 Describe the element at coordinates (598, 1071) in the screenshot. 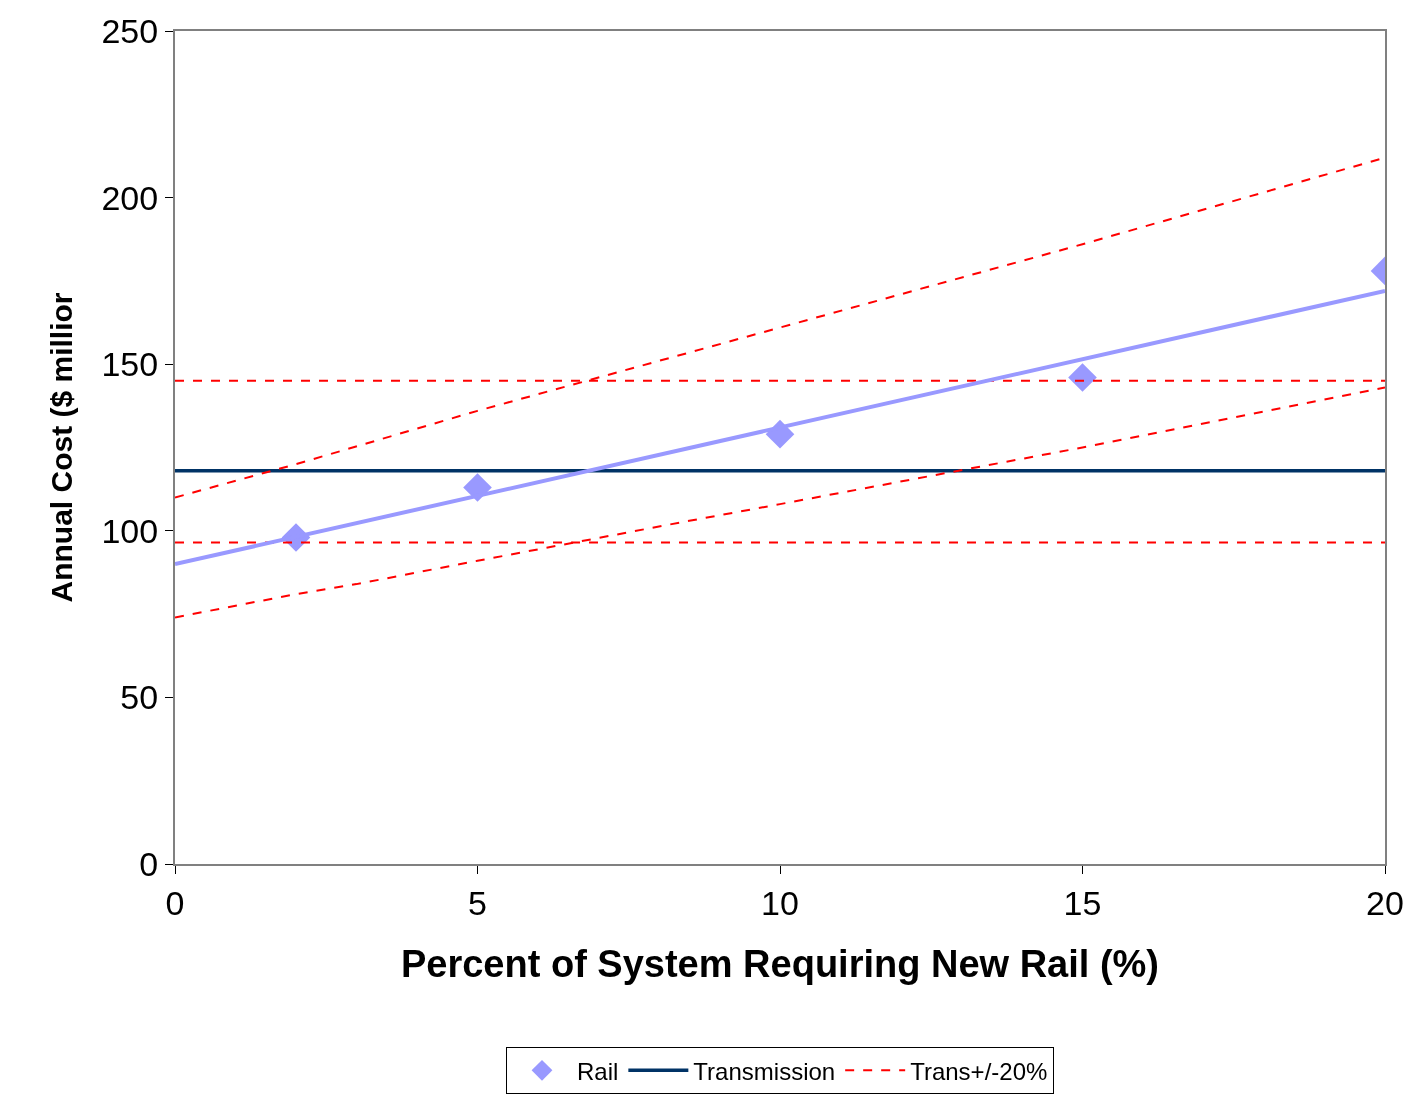

I see `legend-label: Rail` at that location.